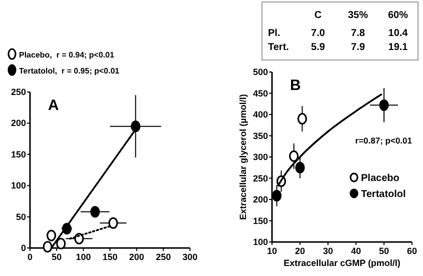 This screenshot has height=276, width=423. Describe the element at coordinates (260, 93) in the screenshot. I see `y-tick-label: 450` at that location.